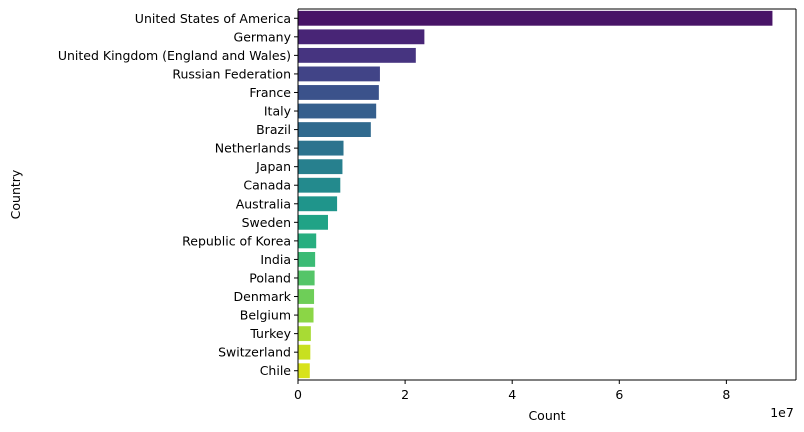 The height and width of the screenshot is (432, 804). What do you see at coordinates (174, 55) in the screenshot?
I see `y-tick-label: United Kingdom (England and Wales)` at bounding box center [174, 55].